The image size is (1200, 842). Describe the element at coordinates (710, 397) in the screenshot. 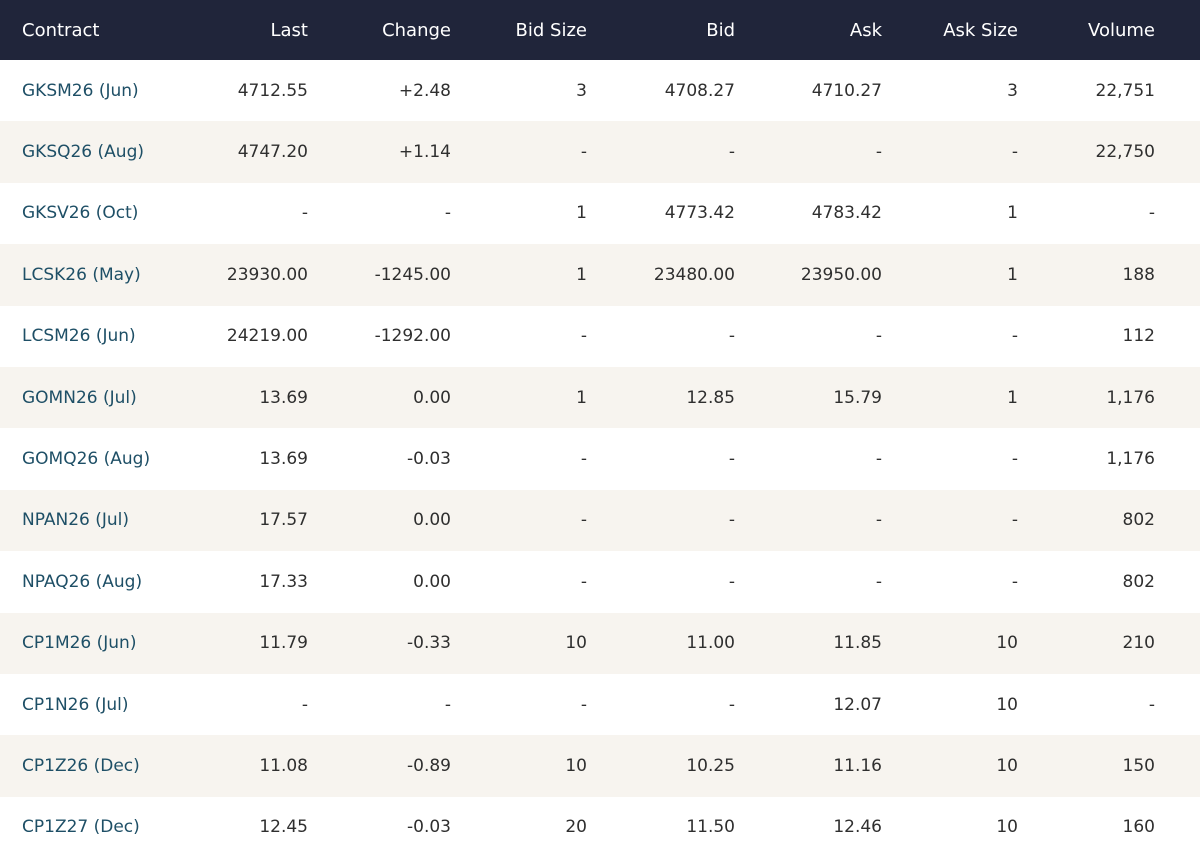

I see `table-cell: 12.85` at that location.